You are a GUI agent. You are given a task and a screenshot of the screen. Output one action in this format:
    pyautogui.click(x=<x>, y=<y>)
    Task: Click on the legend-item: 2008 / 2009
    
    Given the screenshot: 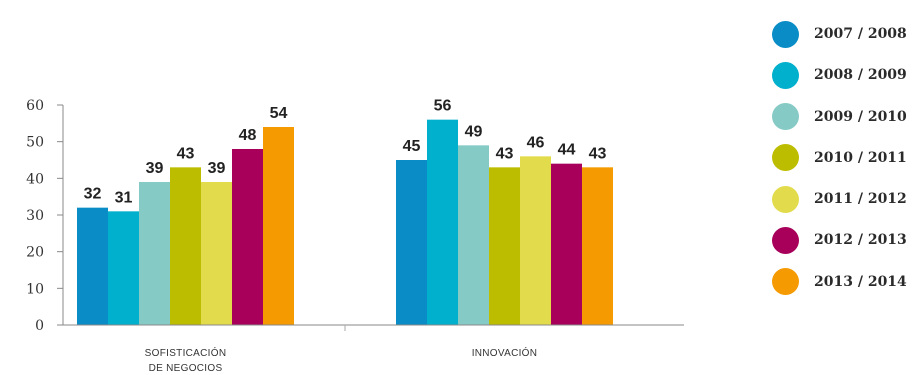 What is the action you would take?
    pyautogui.click(x=848, y=75)
    